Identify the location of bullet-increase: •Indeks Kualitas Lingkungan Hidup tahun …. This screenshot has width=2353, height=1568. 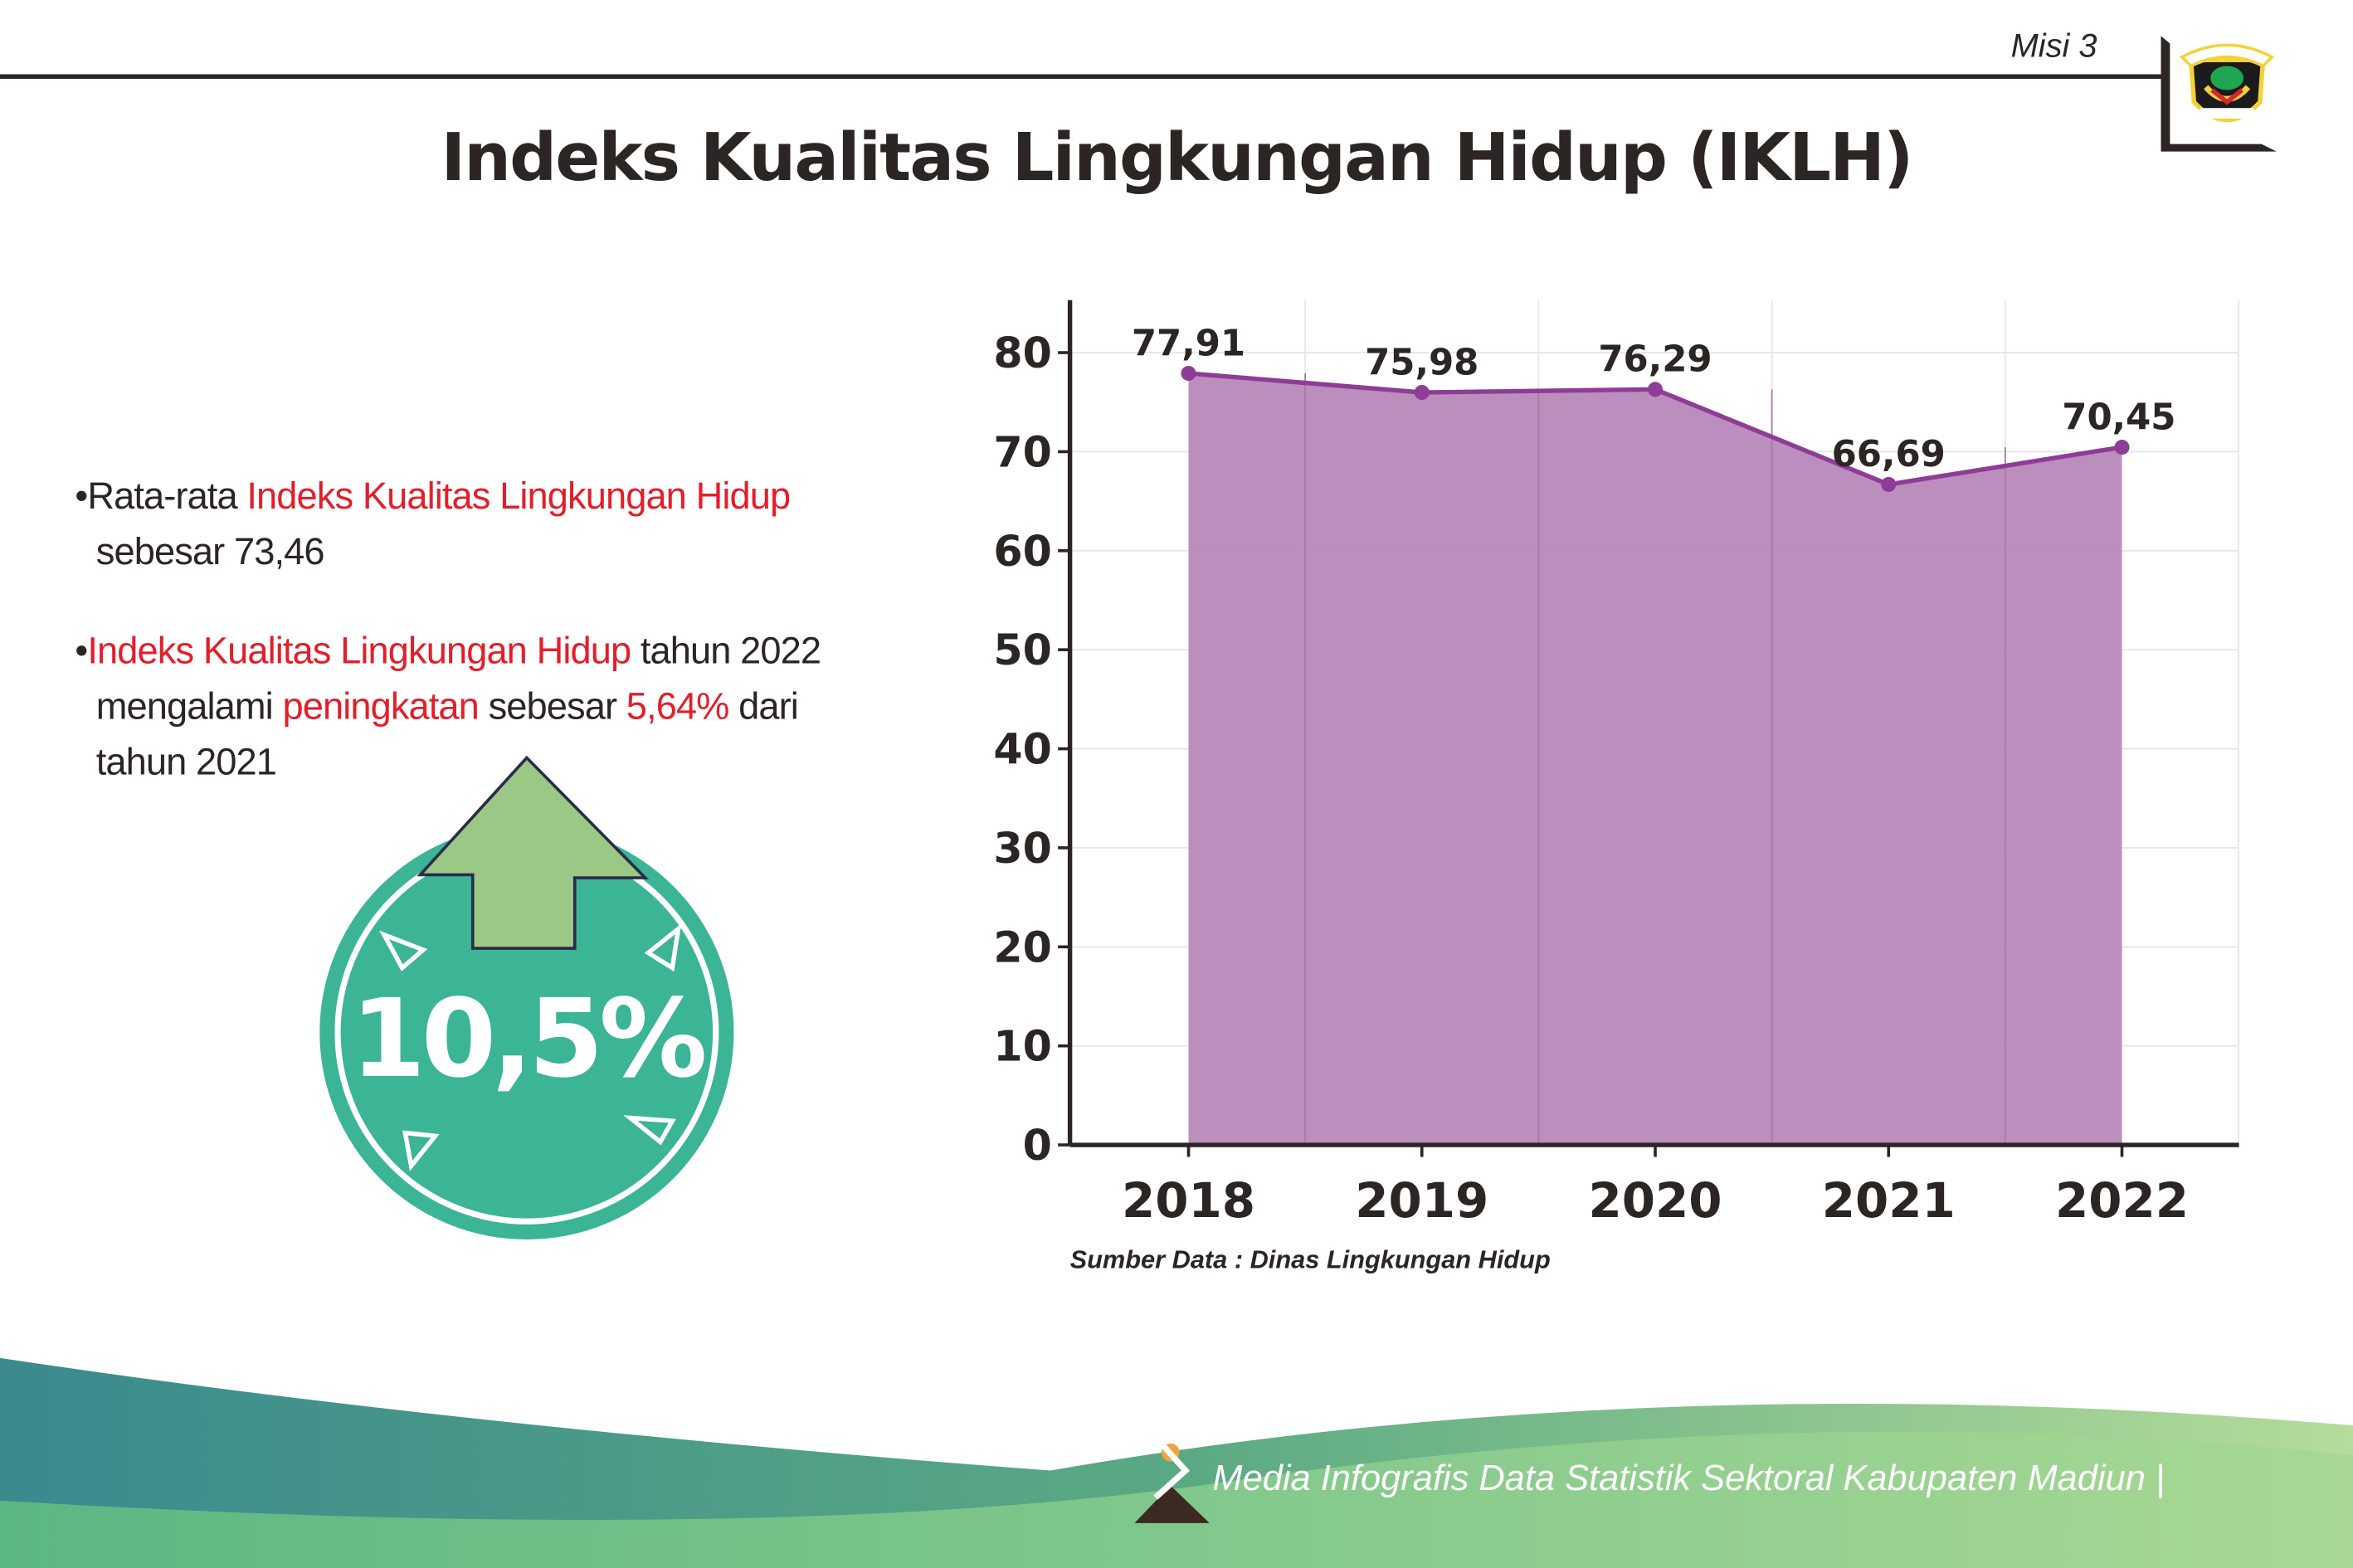
(448, 707).